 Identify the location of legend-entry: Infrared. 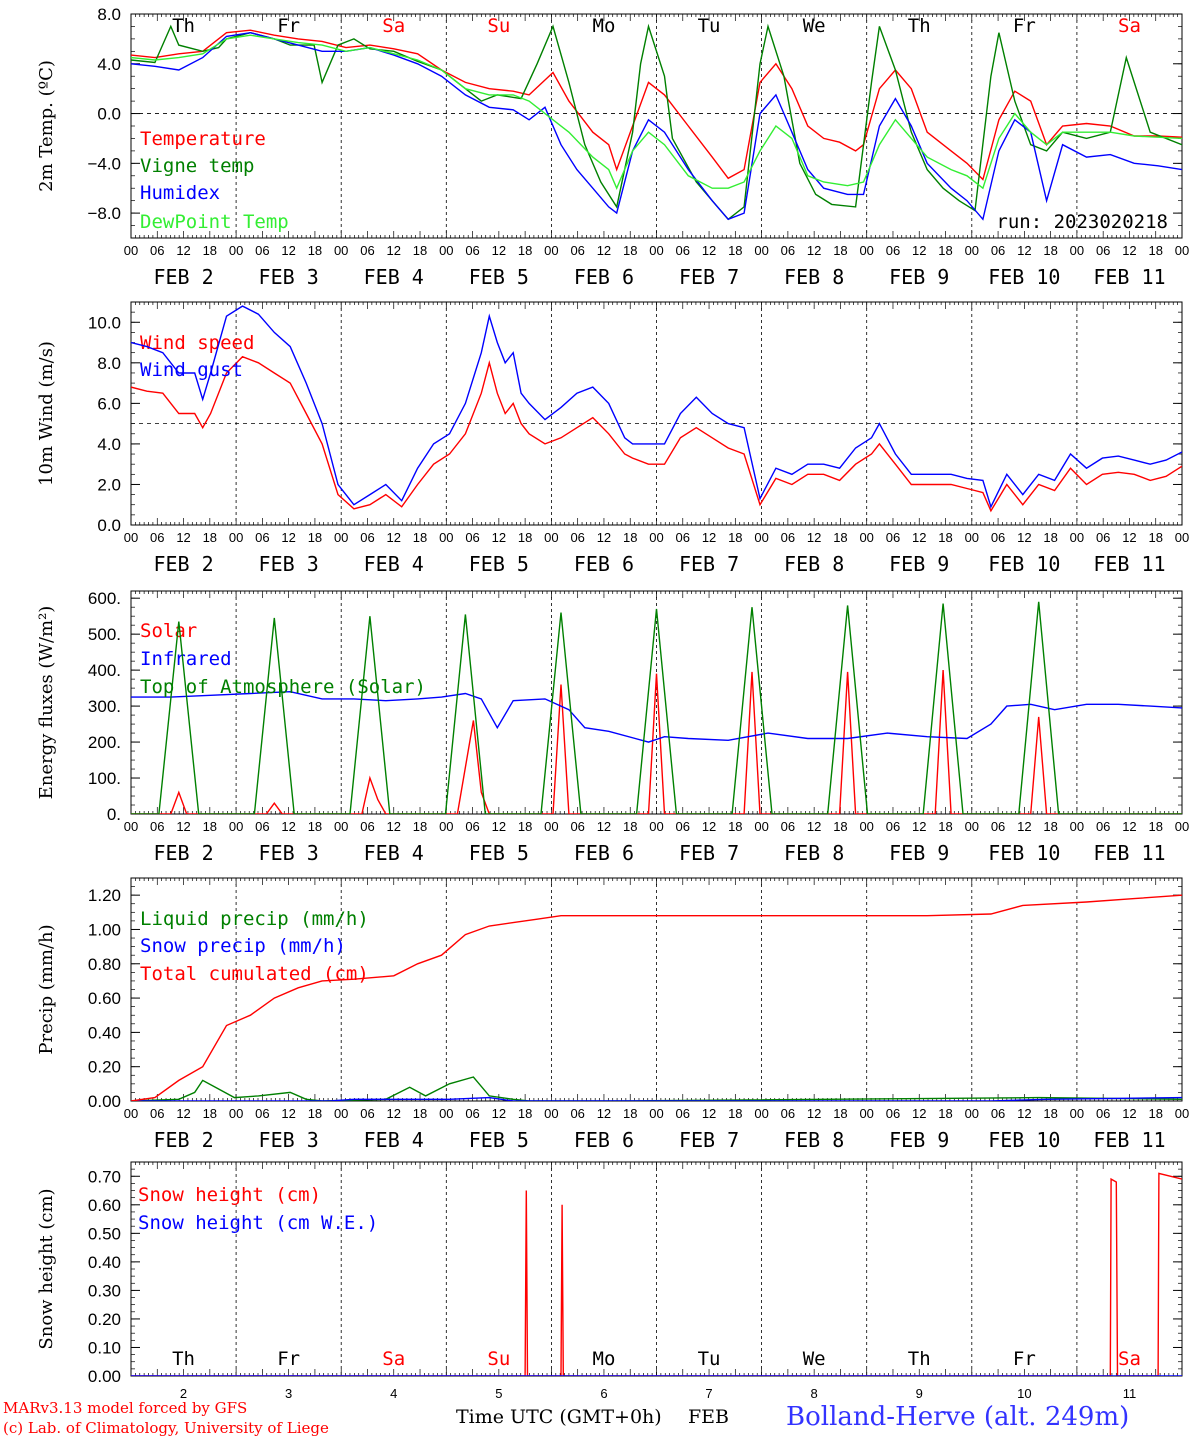
(186, 659).